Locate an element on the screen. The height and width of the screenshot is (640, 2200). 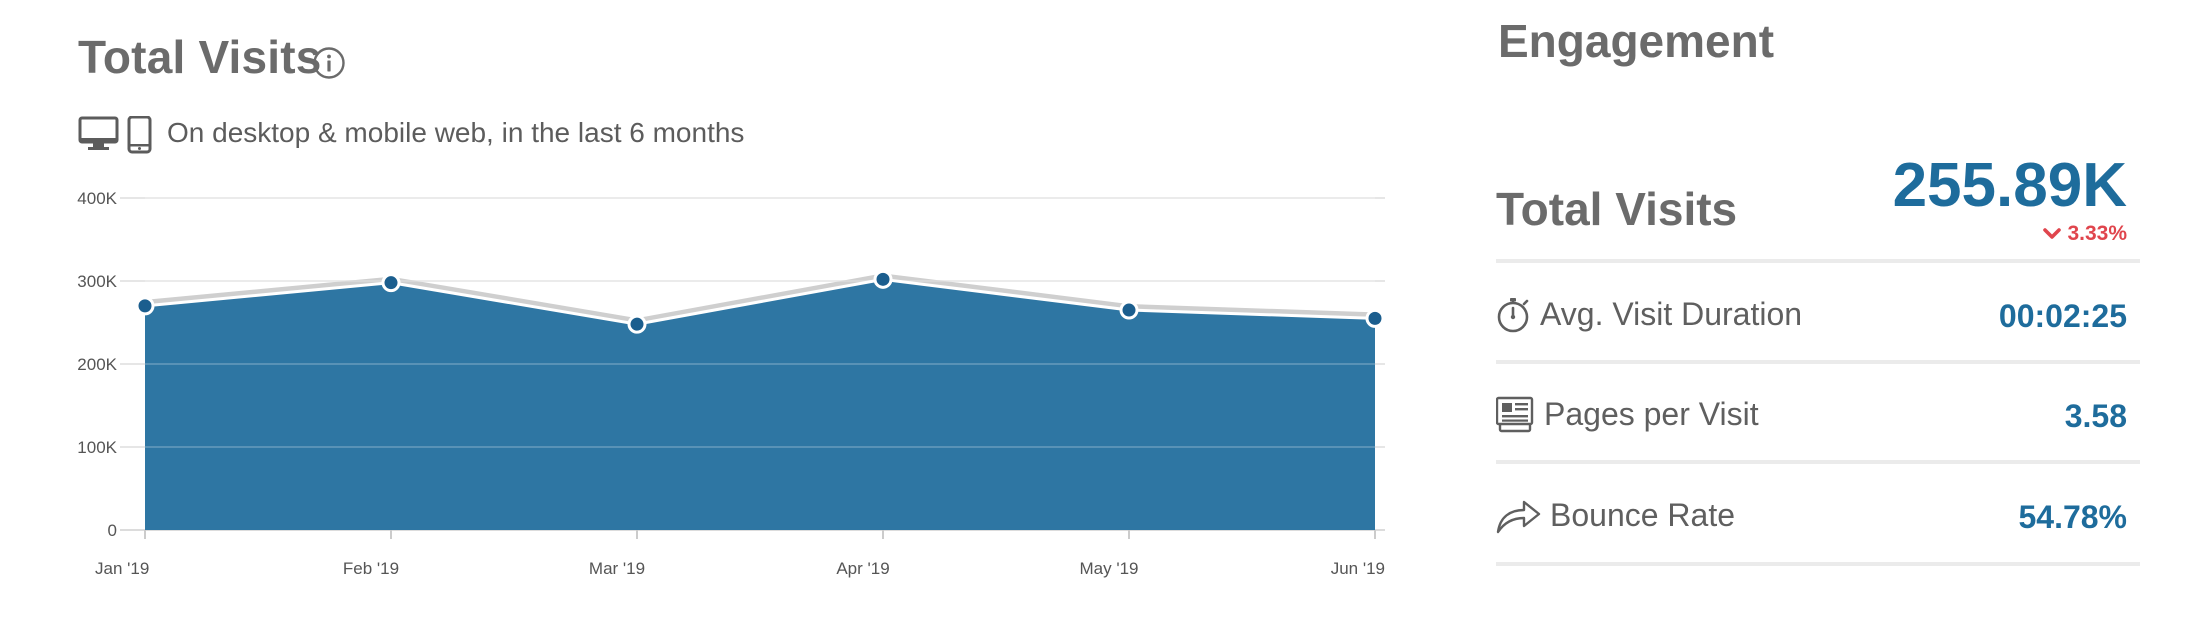
series-line-shadow is located at coordinates (760, 299).